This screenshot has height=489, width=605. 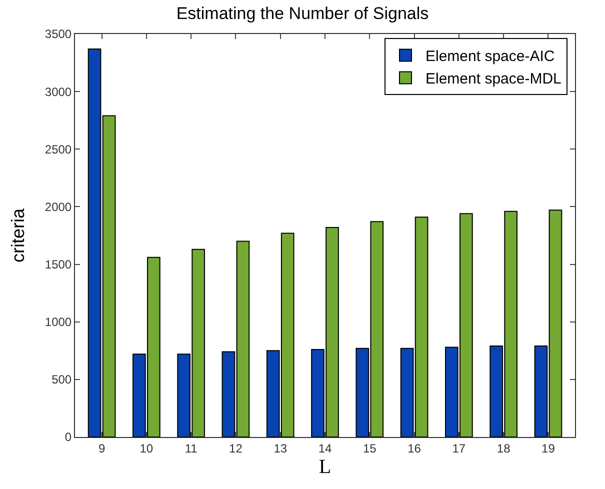 I want to click on y-tick-label: 1500, so click(x=58, y=264).